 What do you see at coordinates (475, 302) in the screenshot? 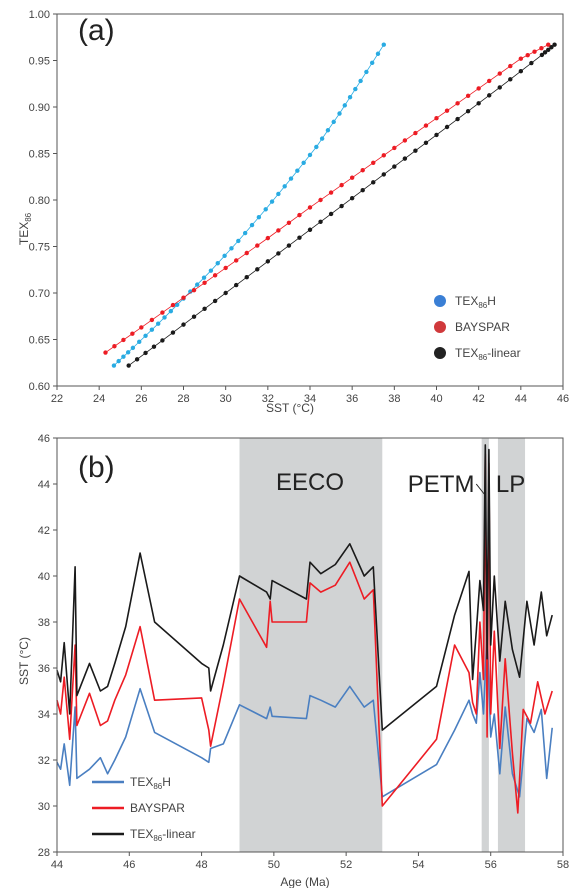
I see `legend-label: TEX86H` at bounding box center [475, 302].